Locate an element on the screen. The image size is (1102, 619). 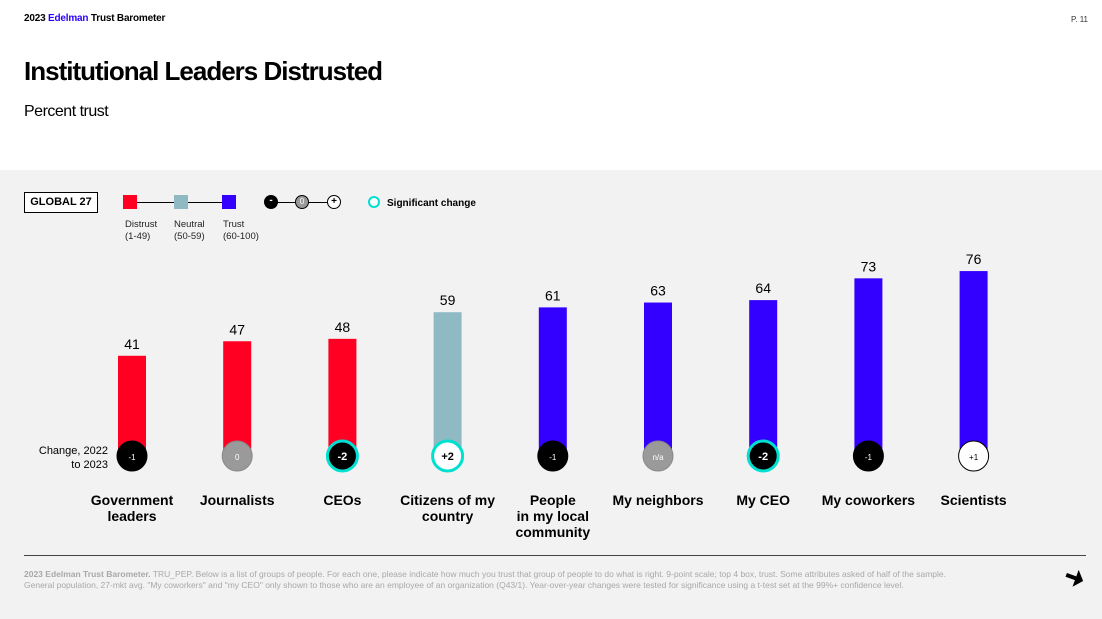
category-label: Journalists is located at coordinates (237, 500).